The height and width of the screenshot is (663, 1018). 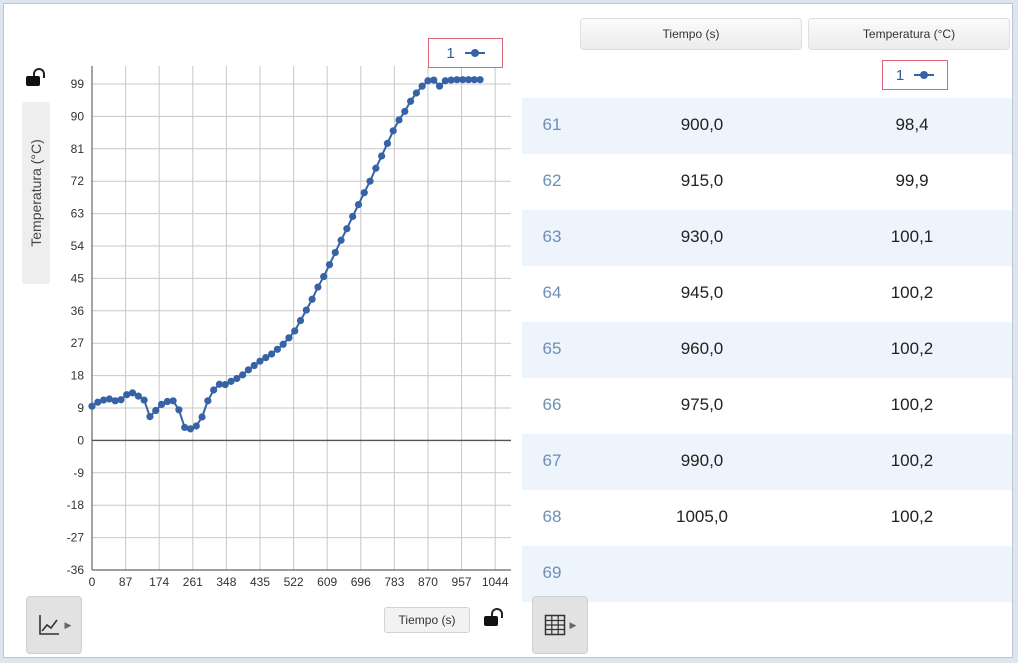 I want to click on row-number: 69, so click(x=552, y=572).